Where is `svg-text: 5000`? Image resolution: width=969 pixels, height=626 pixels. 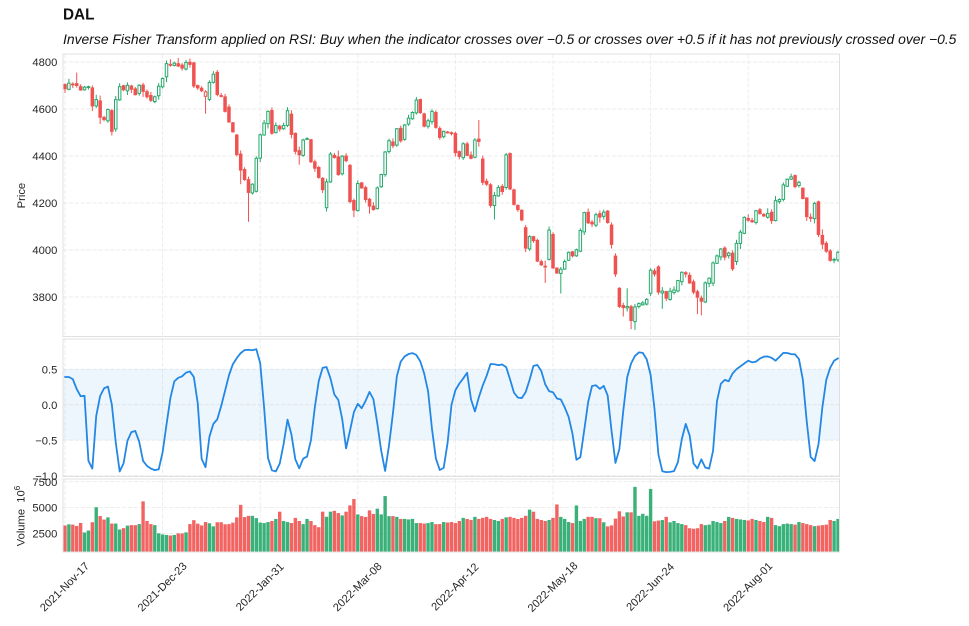 svg-text: 5000 is located at coordinates (44, 509).